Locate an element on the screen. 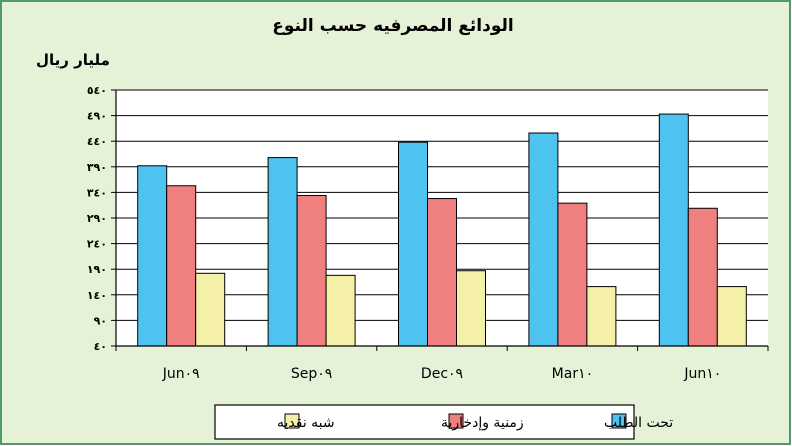  y-tick-label: ٤٩٠ is located at coordinates (97, 116).